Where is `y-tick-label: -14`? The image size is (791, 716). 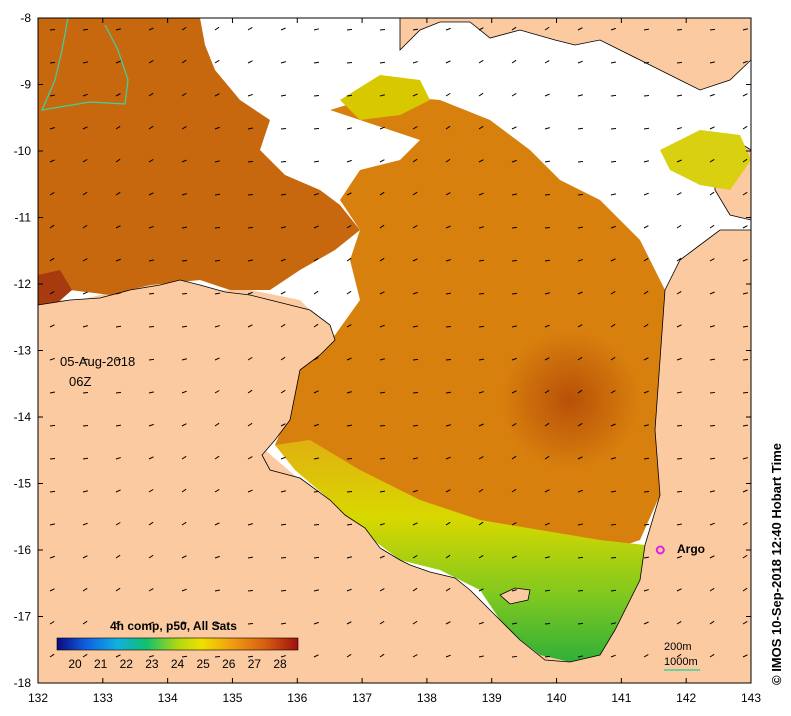
y-tick-label: -14 is located at coordinates (23, 417).